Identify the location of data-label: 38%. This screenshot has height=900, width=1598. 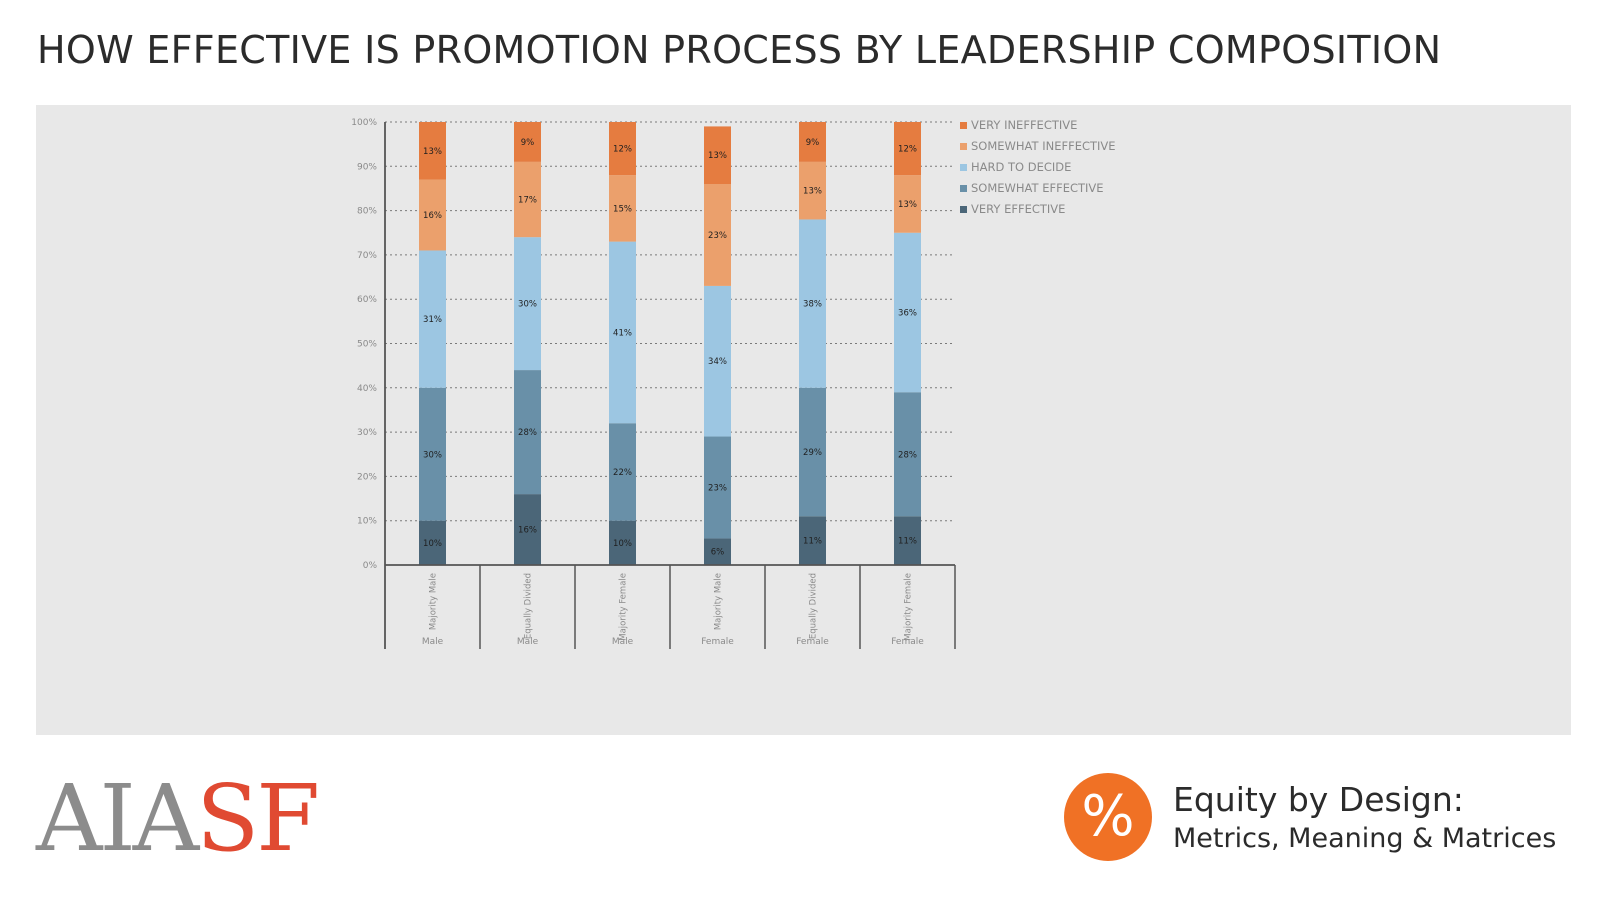
(812, 305).